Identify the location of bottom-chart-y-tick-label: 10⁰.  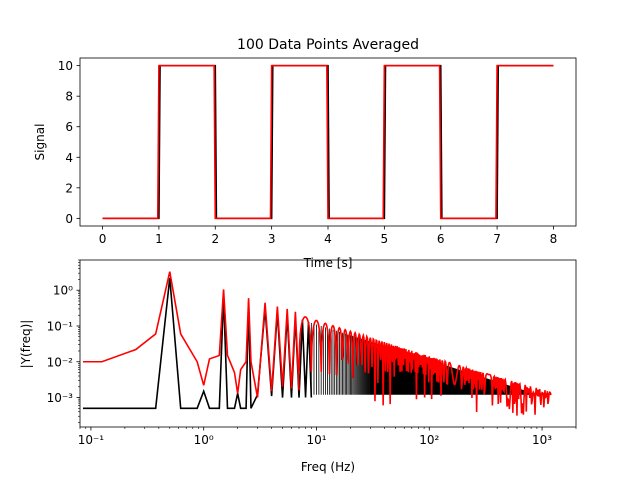
(63, 291).